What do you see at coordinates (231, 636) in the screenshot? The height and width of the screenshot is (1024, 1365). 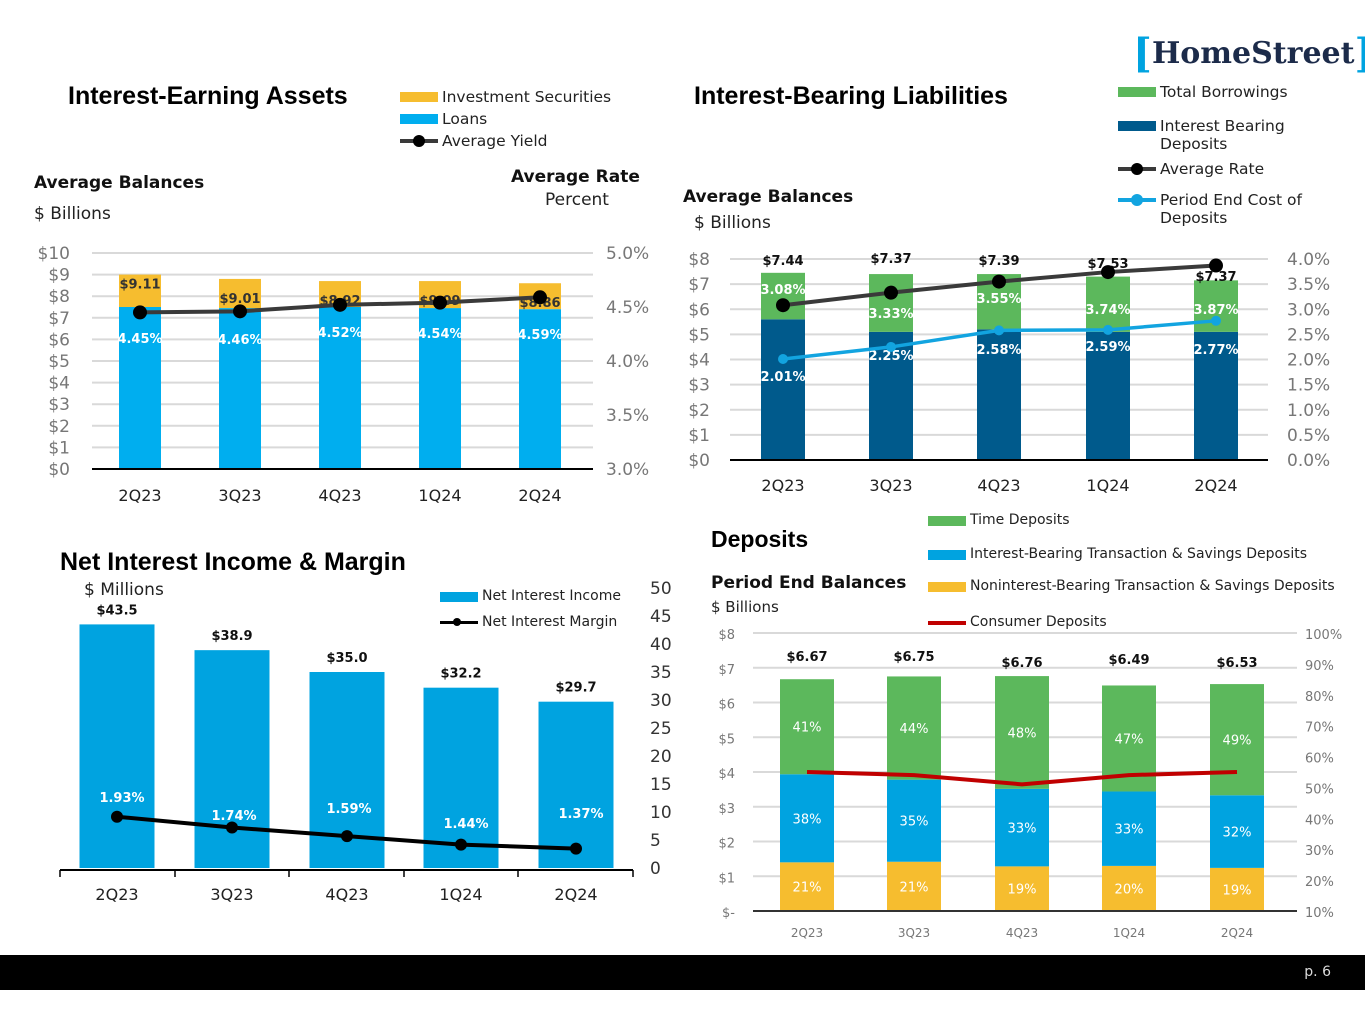 I see `nii-label: $38.9` at bounding box center [231, 636].